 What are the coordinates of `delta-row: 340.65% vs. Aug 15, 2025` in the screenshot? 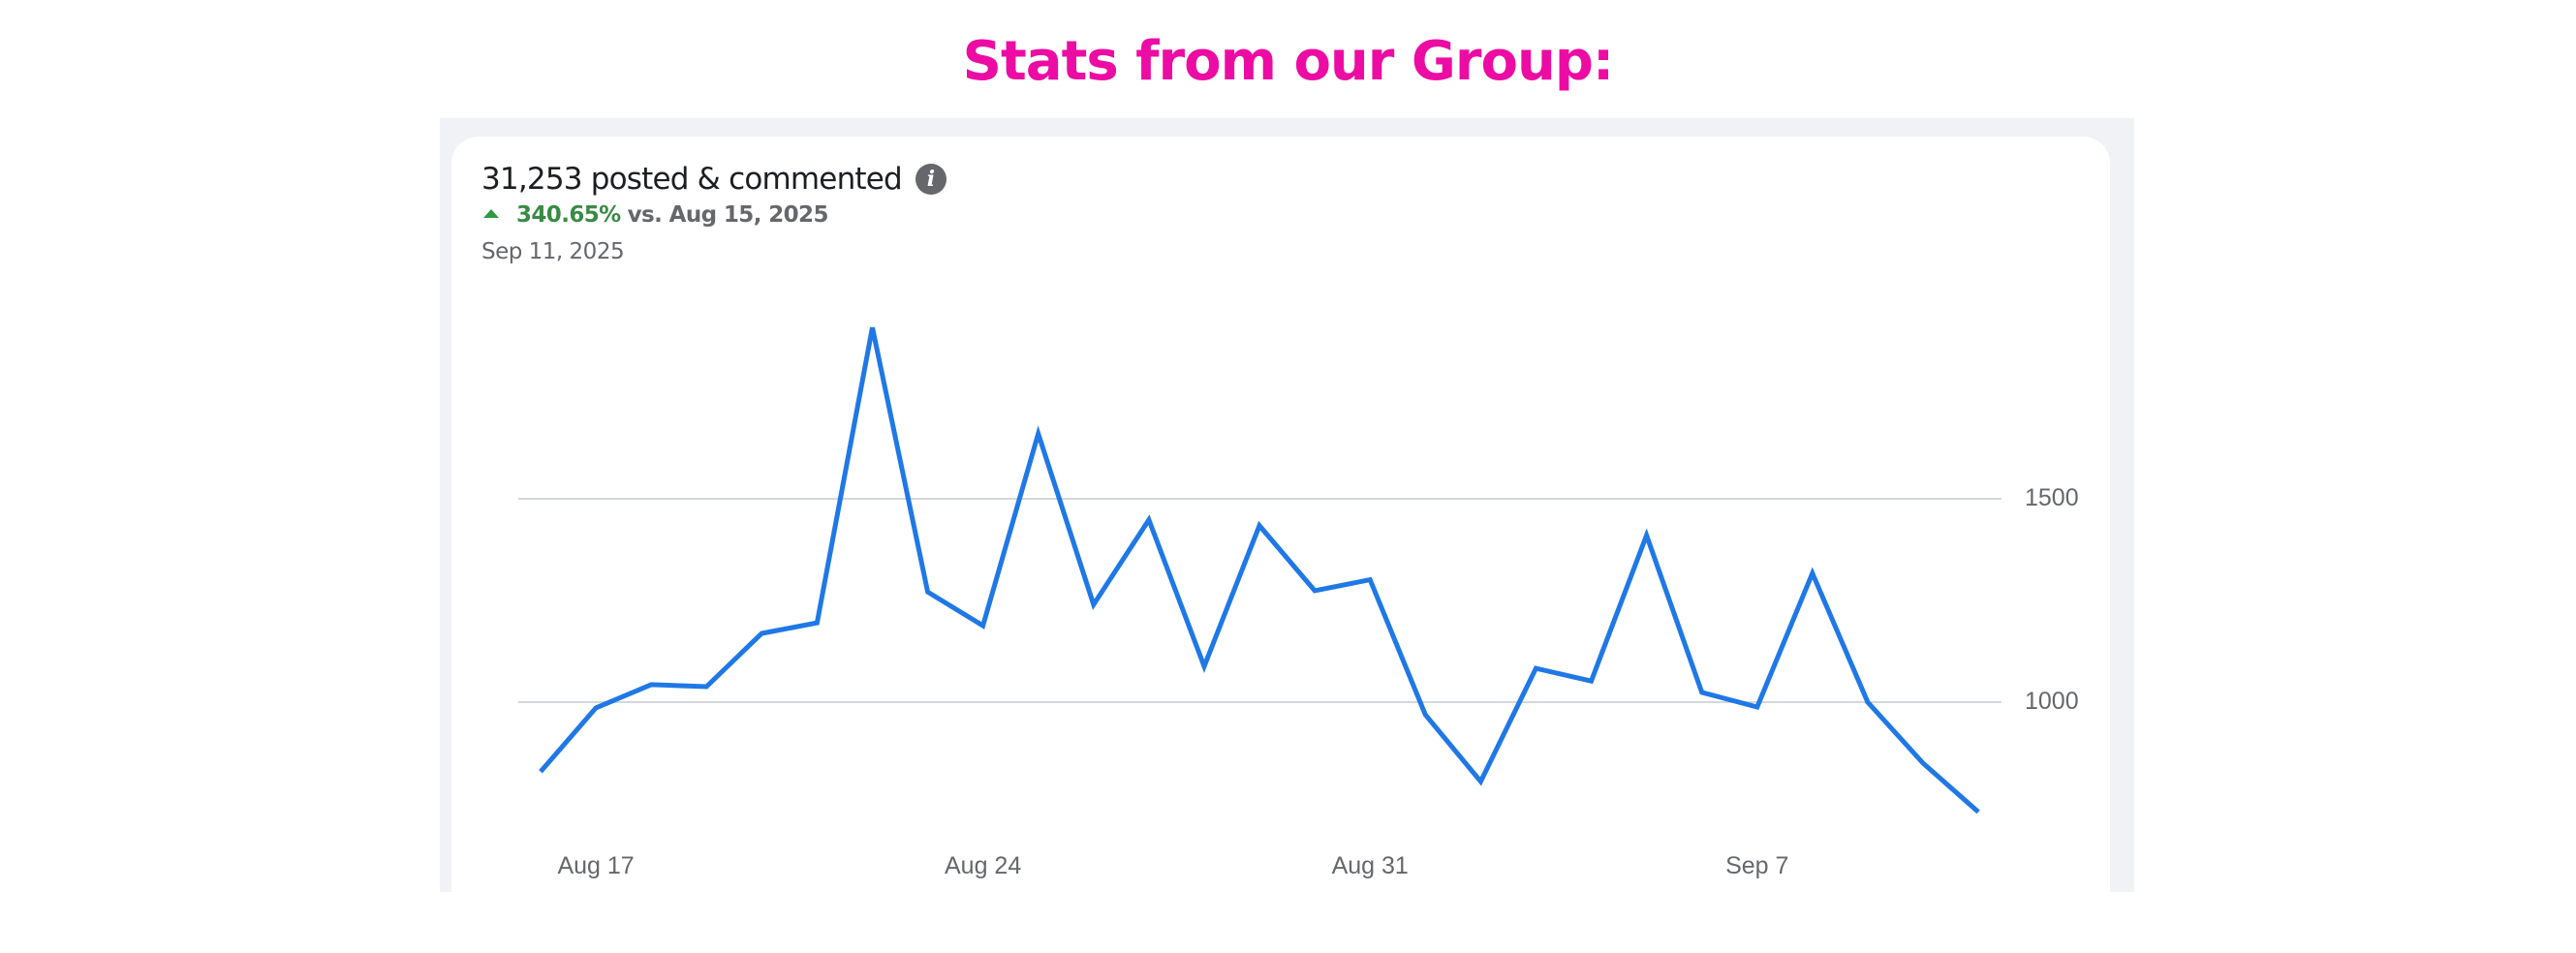 It's located at (655, 215).